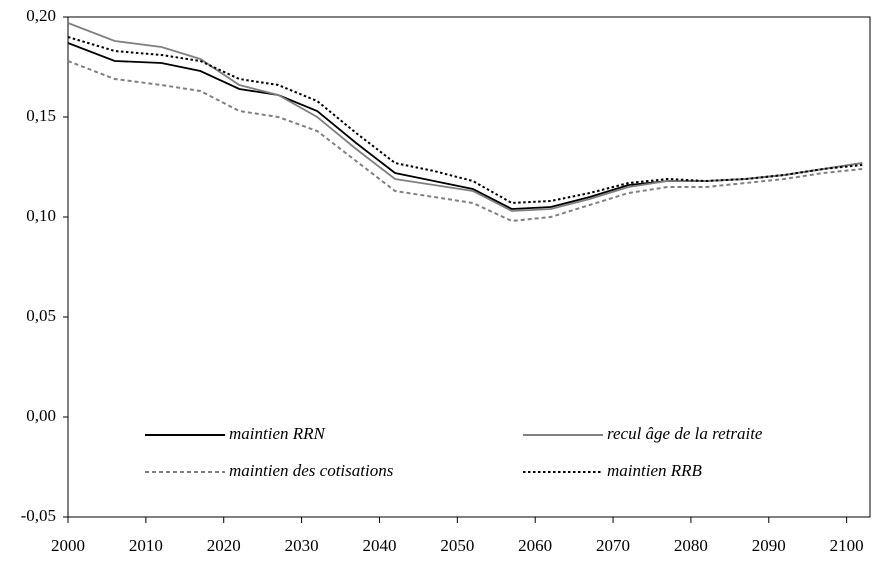 Image resolution: width=890 pixels, height=561 pixels. What do you see at coordinates (613, 545) in the screenshot?
I see `x-tick-label: 2070` at bounding box center [613, 545].